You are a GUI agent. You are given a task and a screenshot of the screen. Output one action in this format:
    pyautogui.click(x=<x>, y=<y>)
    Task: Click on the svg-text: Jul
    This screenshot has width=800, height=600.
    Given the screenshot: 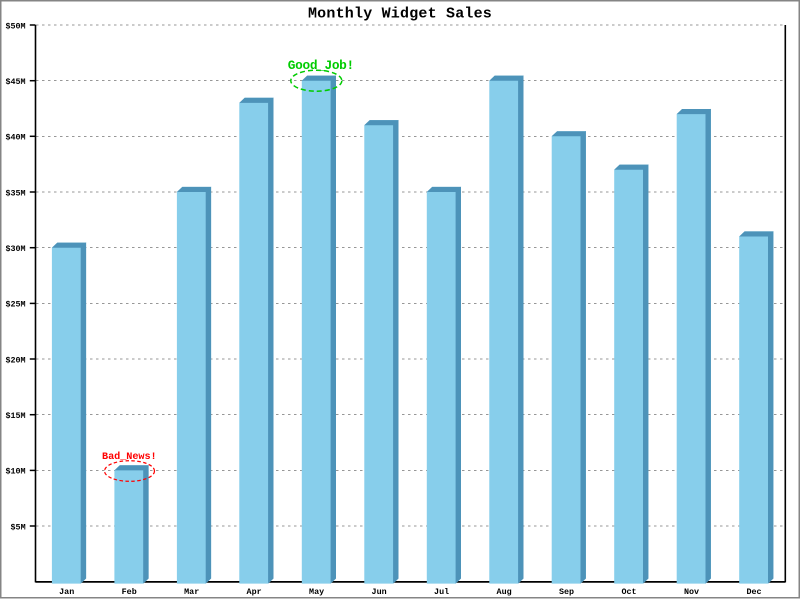 What is the action you would take?
    pyautogui.click(x=441, y=592)
    